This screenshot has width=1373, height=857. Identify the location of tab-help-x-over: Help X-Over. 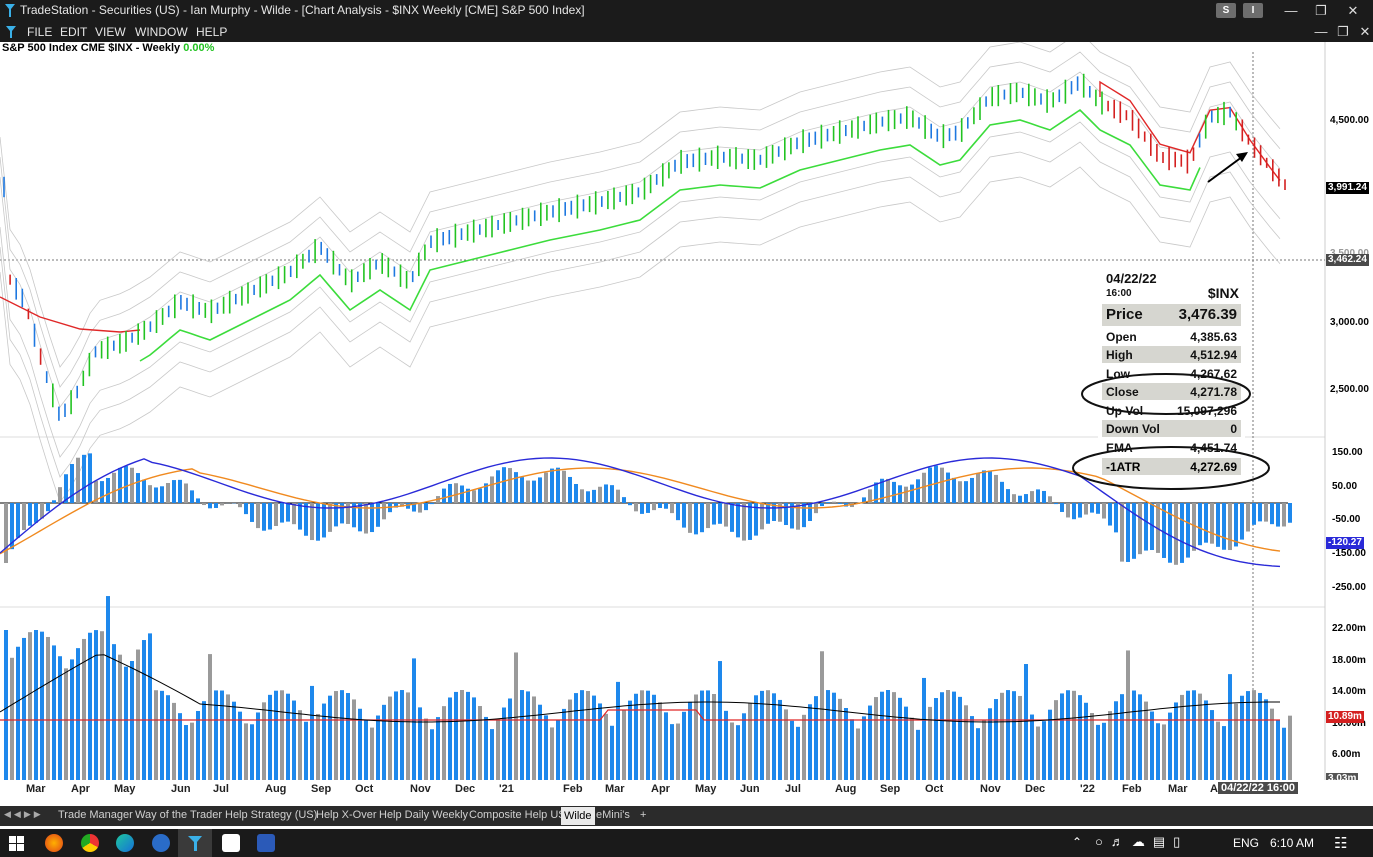
(346, 815).